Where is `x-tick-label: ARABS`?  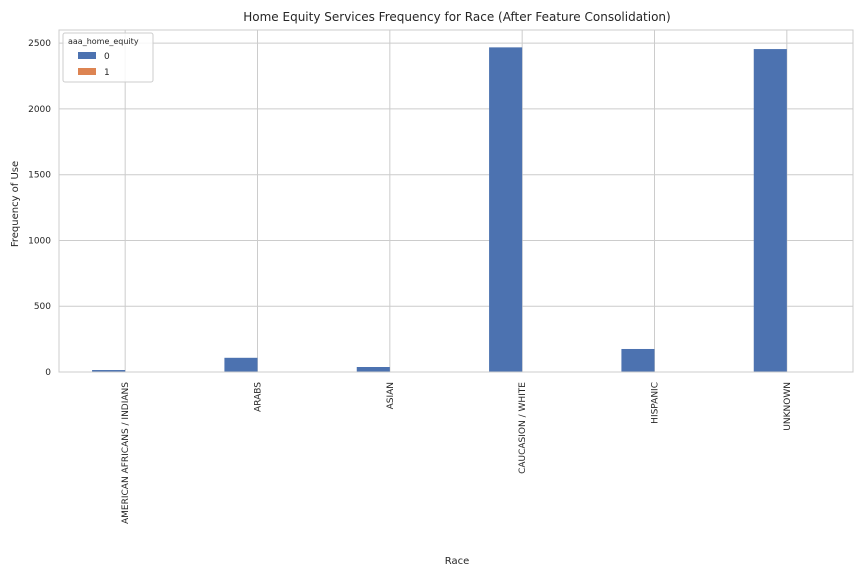
x-tick-label: ARABS is located at coordinates (259, 397).